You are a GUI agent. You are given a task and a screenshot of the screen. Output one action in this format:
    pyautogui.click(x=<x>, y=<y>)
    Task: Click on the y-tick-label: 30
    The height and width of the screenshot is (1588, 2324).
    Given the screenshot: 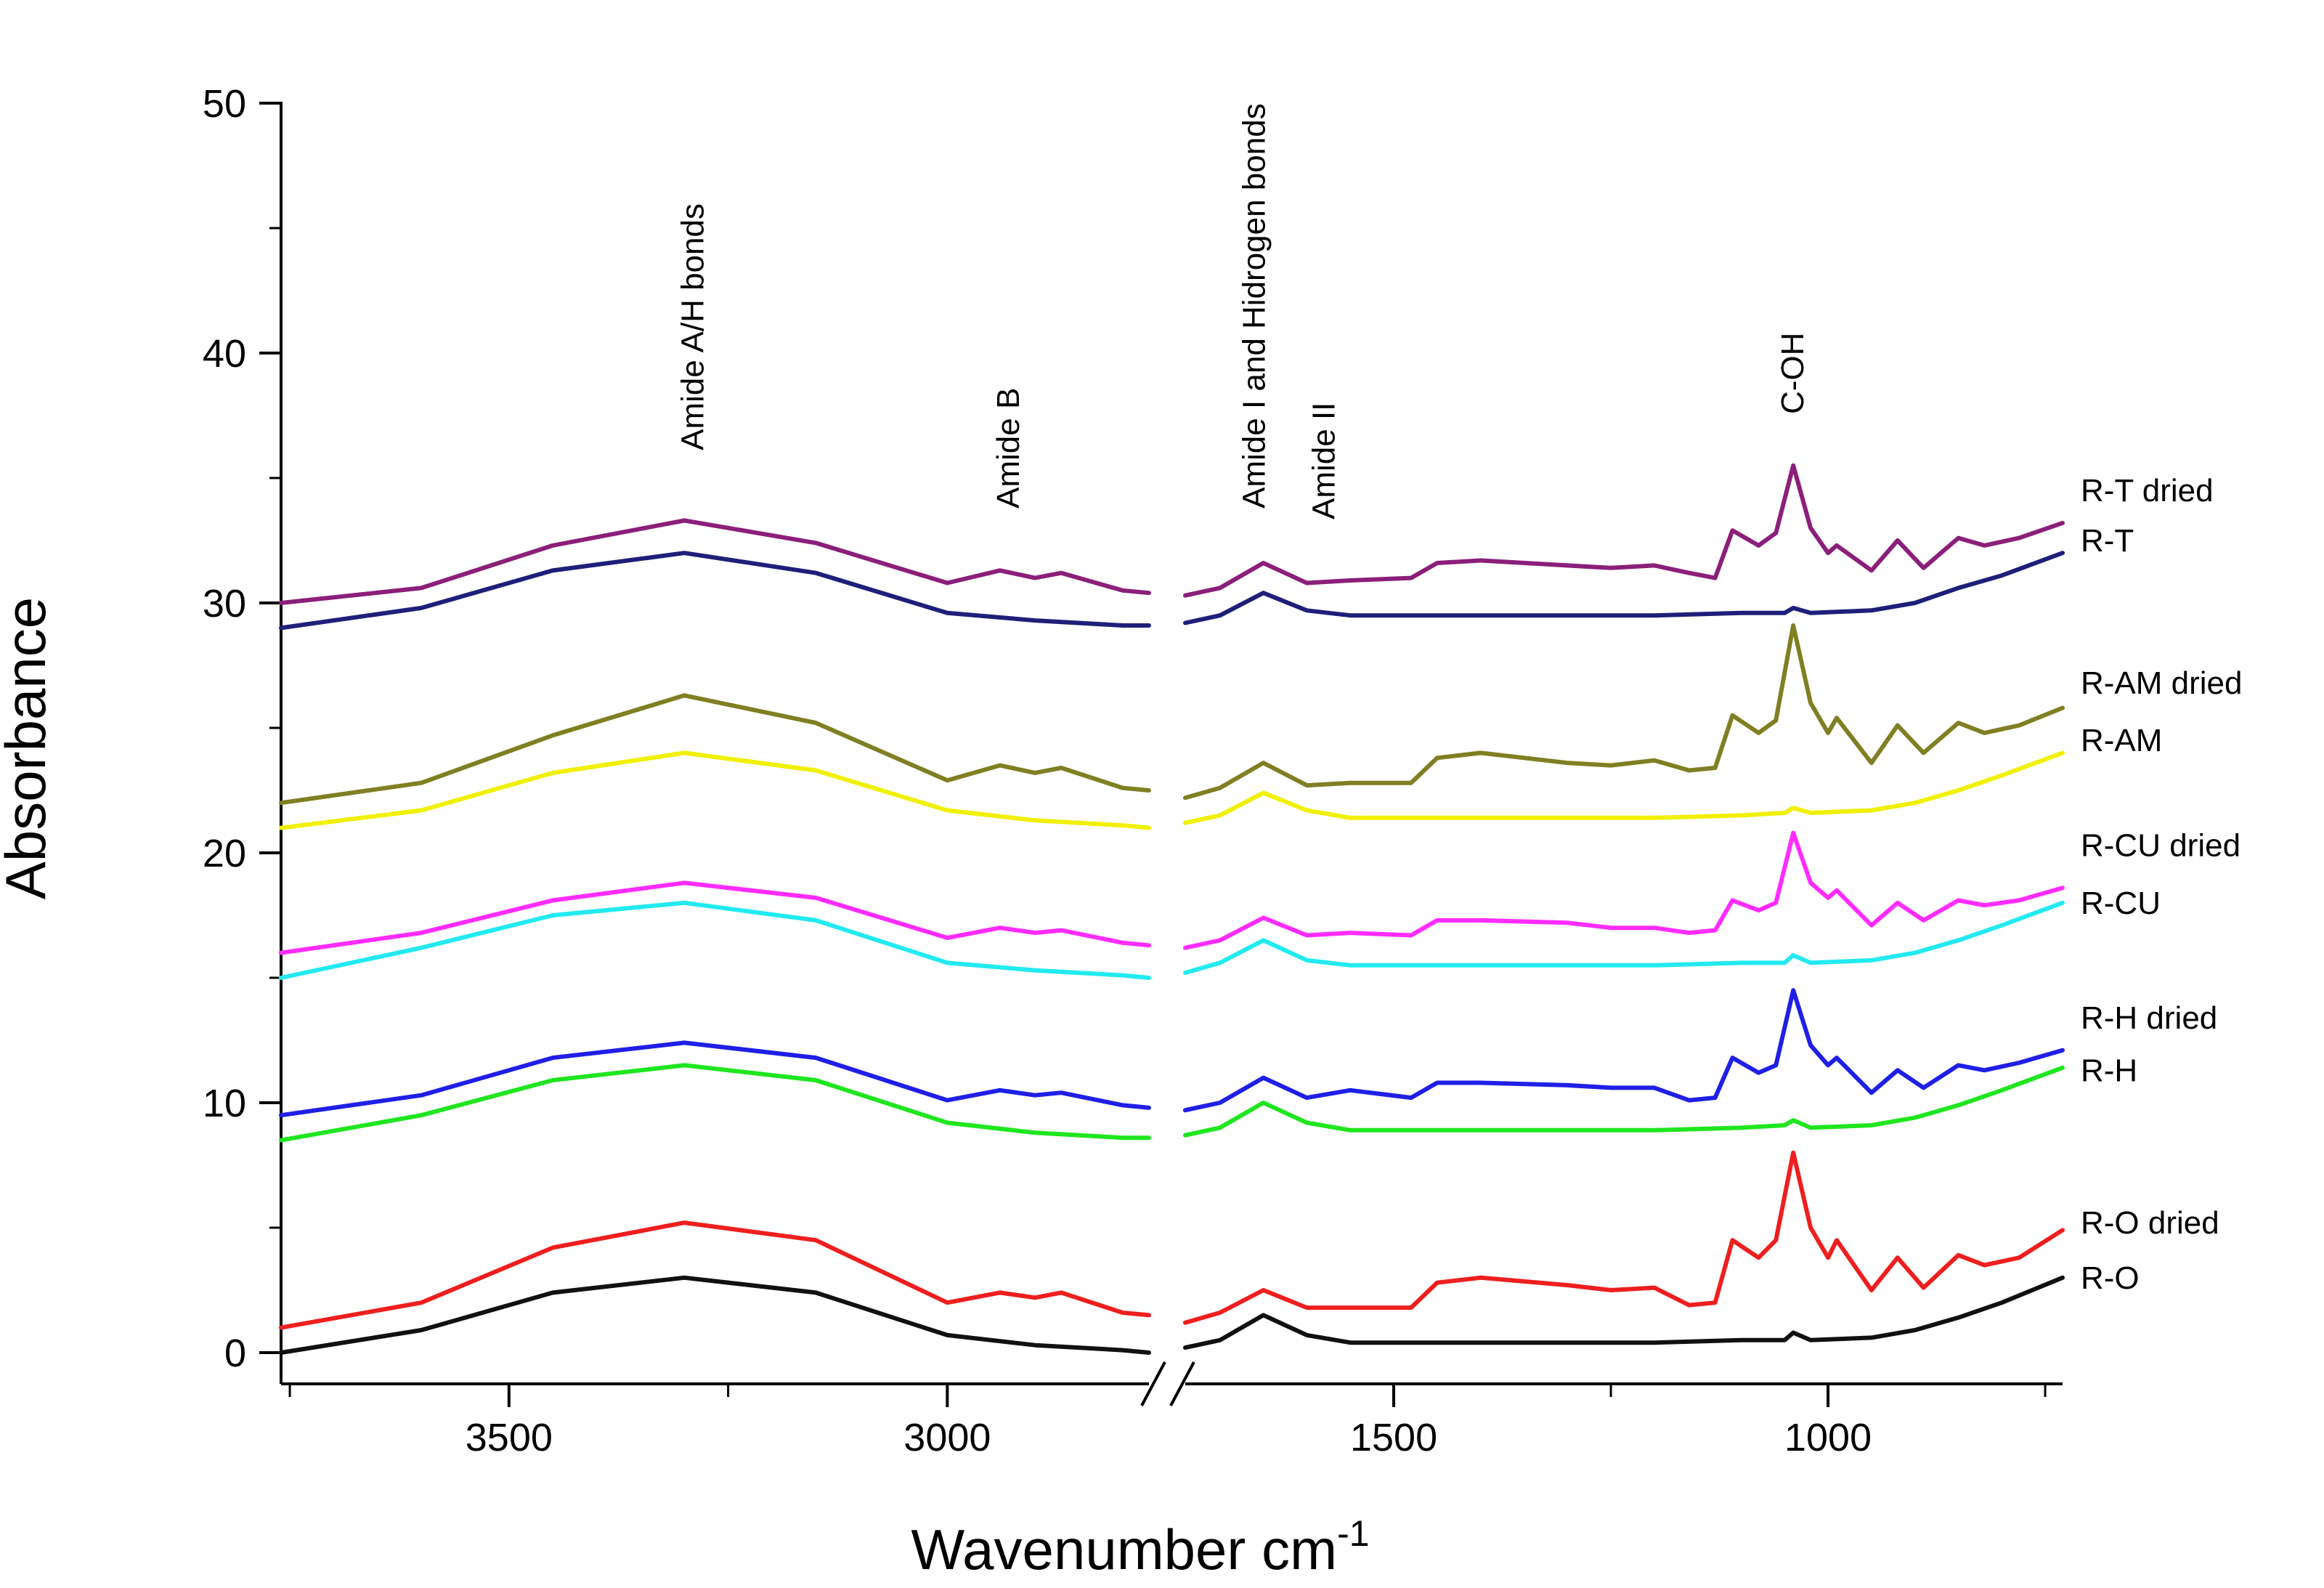 What is the action you would take?
    pyautogui.click(x=224, y=603)
    